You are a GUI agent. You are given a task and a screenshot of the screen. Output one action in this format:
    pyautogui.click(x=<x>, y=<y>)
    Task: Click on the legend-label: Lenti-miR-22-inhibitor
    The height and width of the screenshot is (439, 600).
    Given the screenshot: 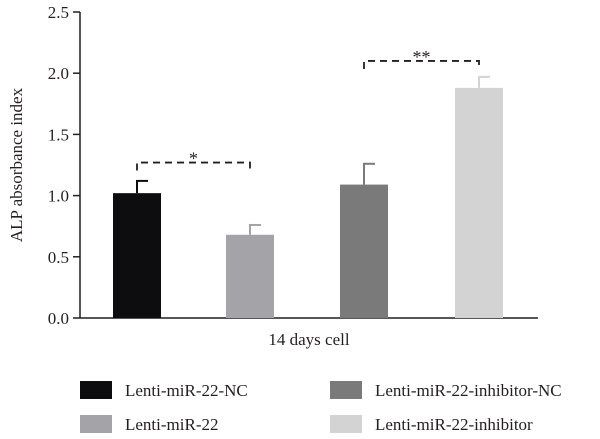 What is the action you would take?
    pyautogui.click(x=454, y=424)
    